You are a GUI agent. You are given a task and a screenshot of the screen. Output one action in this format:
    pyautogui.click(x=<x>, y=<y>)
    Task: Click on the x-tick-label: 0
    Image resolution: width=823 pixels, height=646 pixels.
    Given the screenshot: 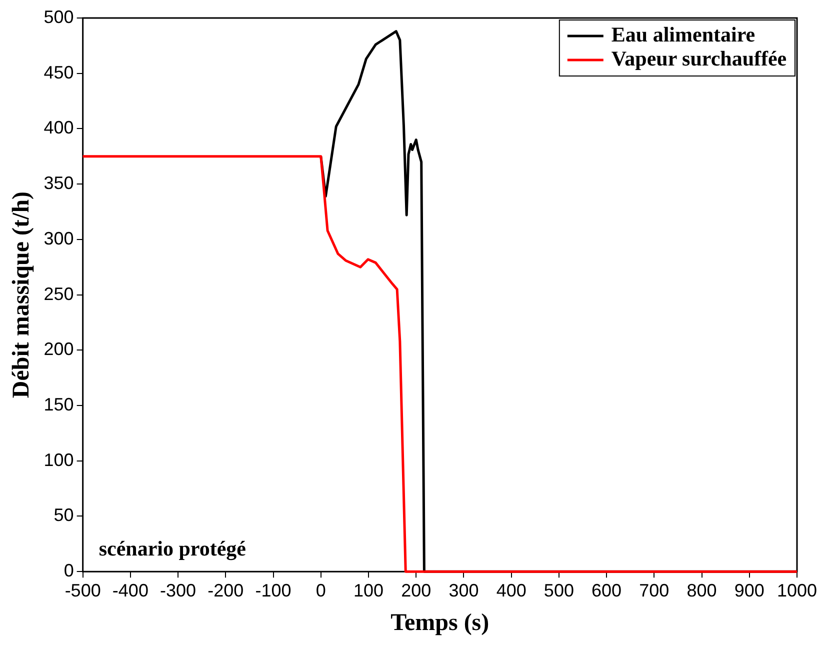 What is the action you would take?
    pyautogui.click(x=321, y=590)
    